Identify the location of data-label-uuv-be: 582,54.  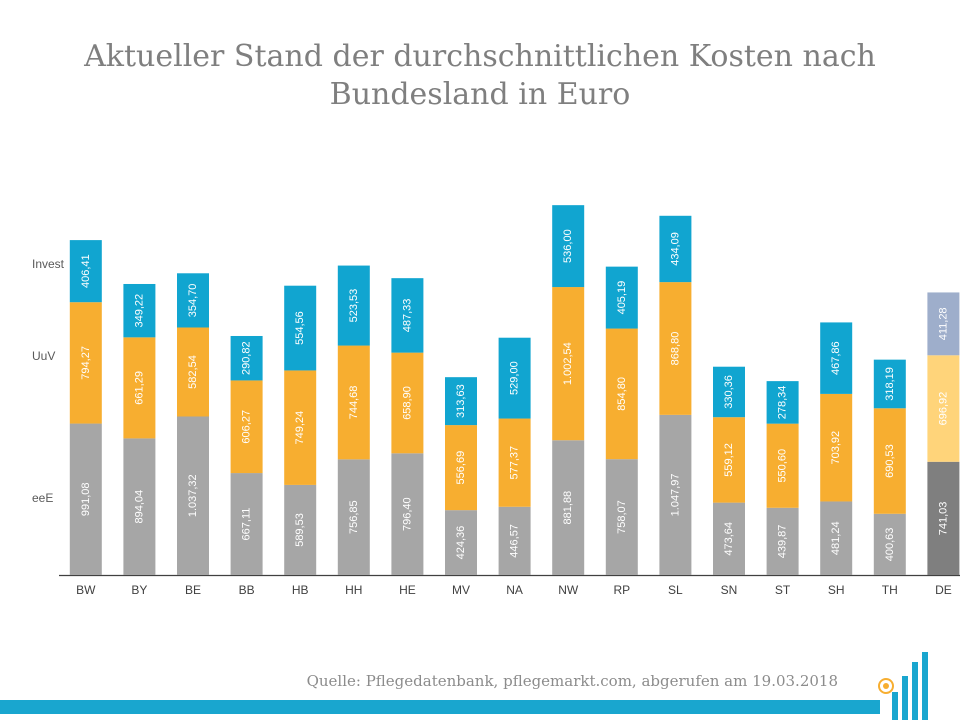
(193, 372).